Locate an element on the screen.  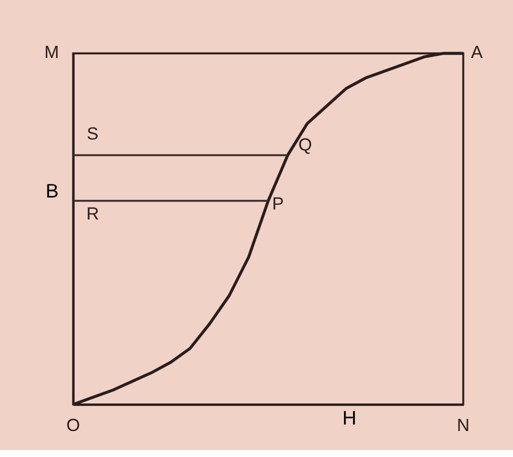
annotation: Q is located at coordinates (305, 144).